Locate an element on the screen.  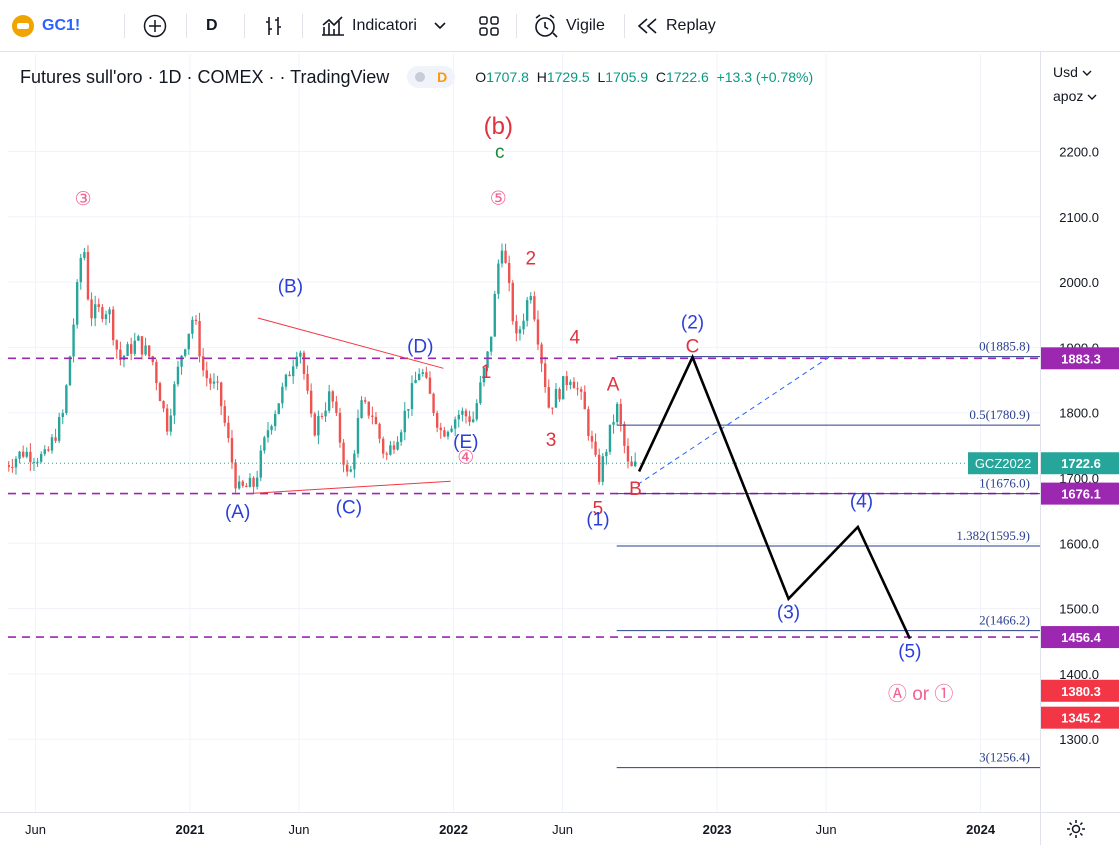
wave-projection-path is located at coordinates (774, 496).